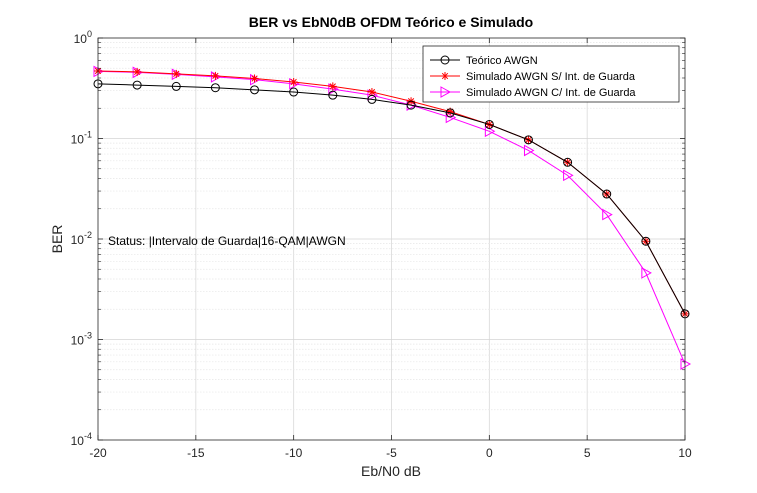 The height and width of the screenshot is (493, 757). What do you see at coordinates (502, 61) in the screenshot?
I see `legend-label: Teórico AWGN` at bounding box center [502, 61].